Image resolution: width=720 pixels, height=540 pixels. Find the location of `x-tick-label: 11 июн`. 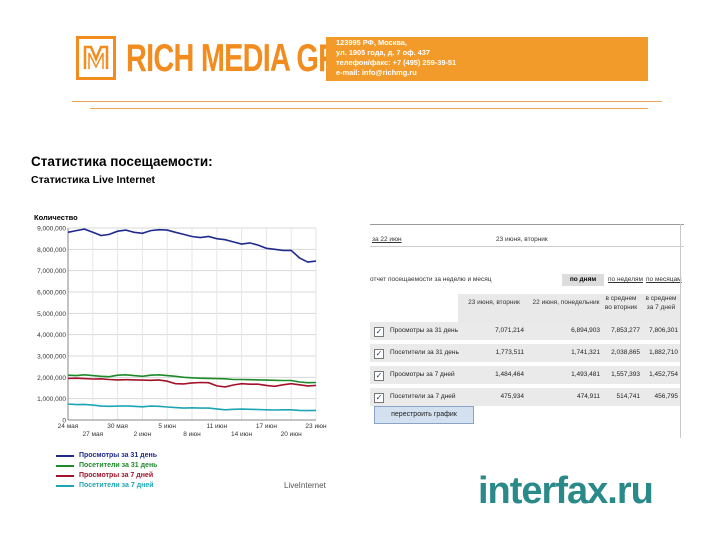

x-tick-label: 11 июн is located at coordinates (216, 426).